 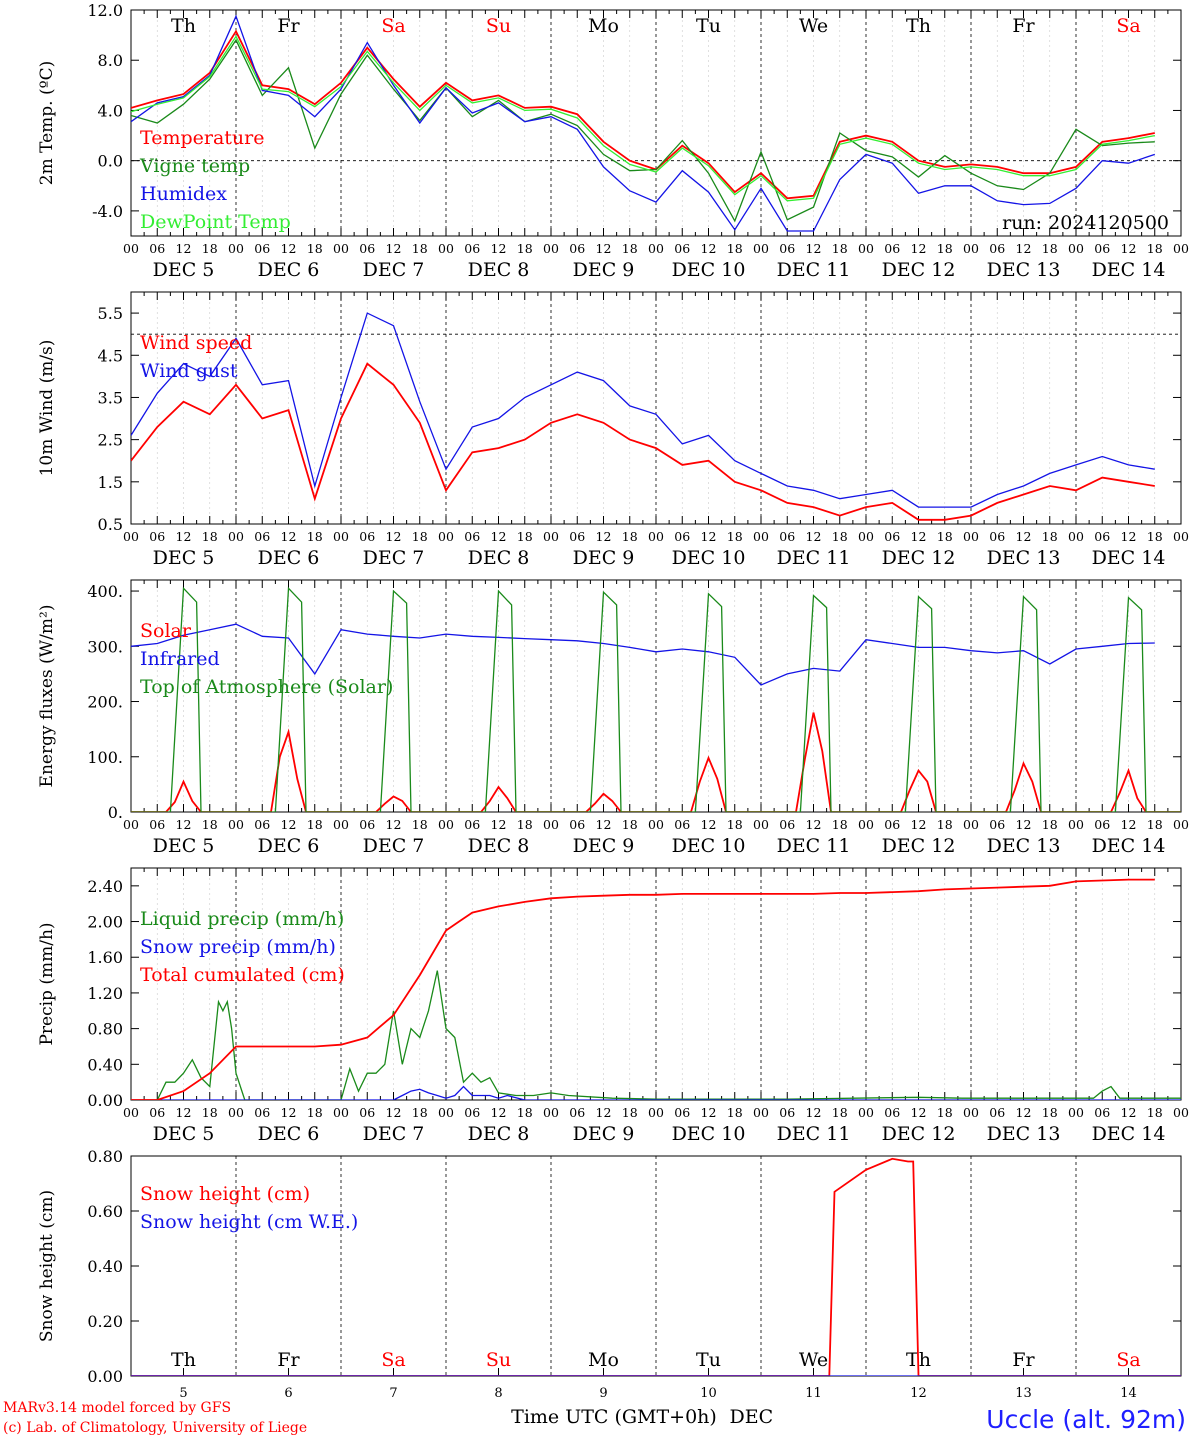 What do you see at coordinates (289, 270) in the screenshot?
I see `x-date-label: DEC 6` at bounding box center [289, 270].